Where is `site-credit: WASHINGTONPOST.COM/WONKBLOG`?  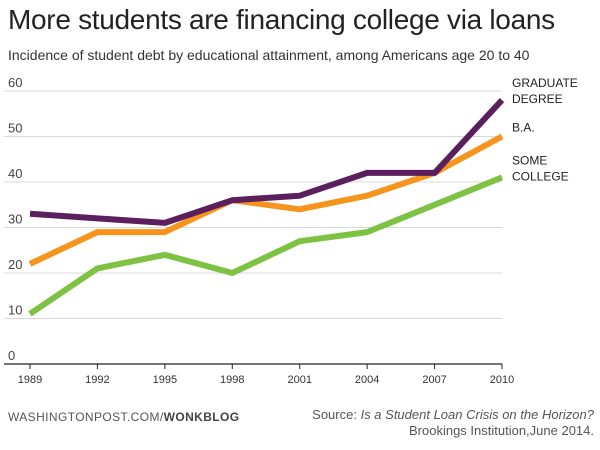 site-credit: WASHINGTONPOST.COM/WONKBLOG is located at coordinates (123, 417).